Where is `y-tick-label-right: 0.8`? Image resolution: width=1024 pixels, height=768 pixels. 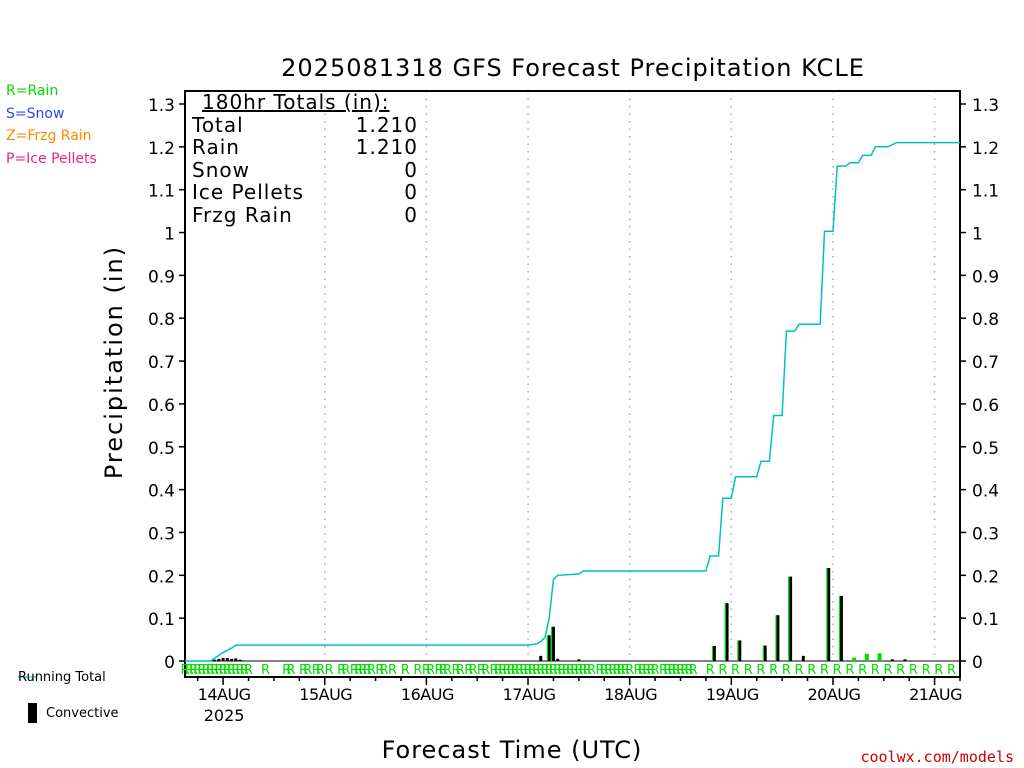 y-tick-label-right: 0.8 is located at coordinates (985, 320).